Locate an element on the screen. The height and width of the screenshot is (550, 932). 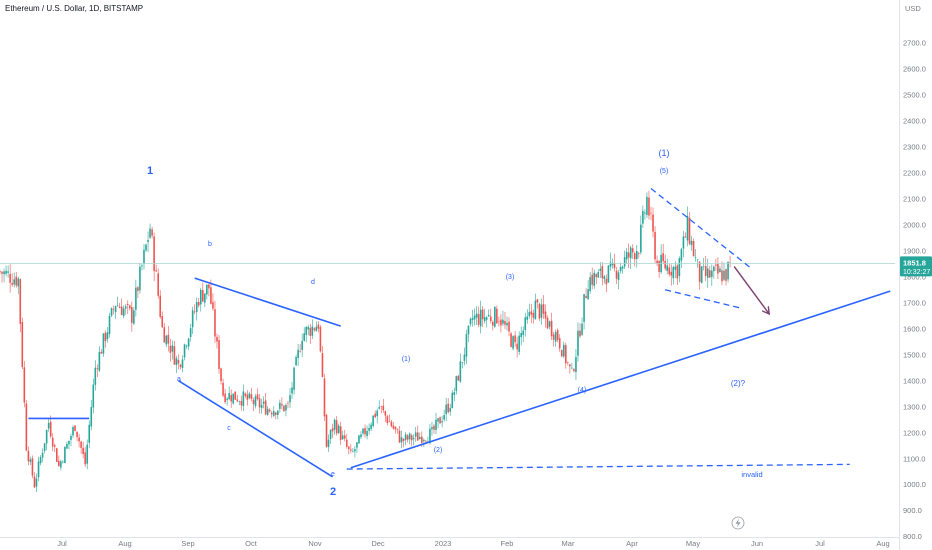
y-tick-label: 1300.0 is located at coordinates (914, 406).